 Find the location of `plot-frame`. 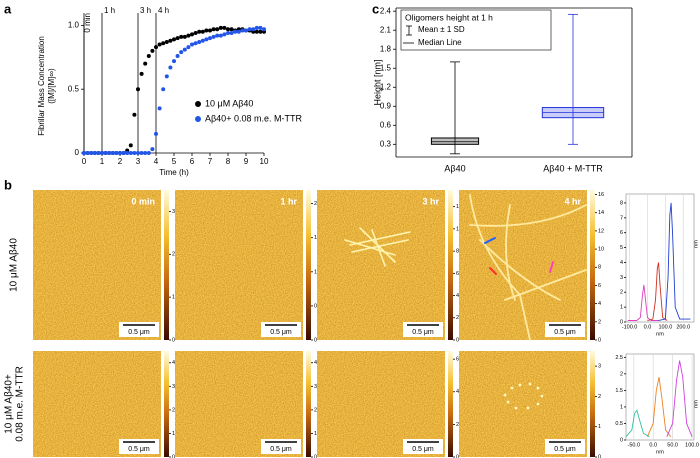

plot-frame is located at coordinates (660, 397).